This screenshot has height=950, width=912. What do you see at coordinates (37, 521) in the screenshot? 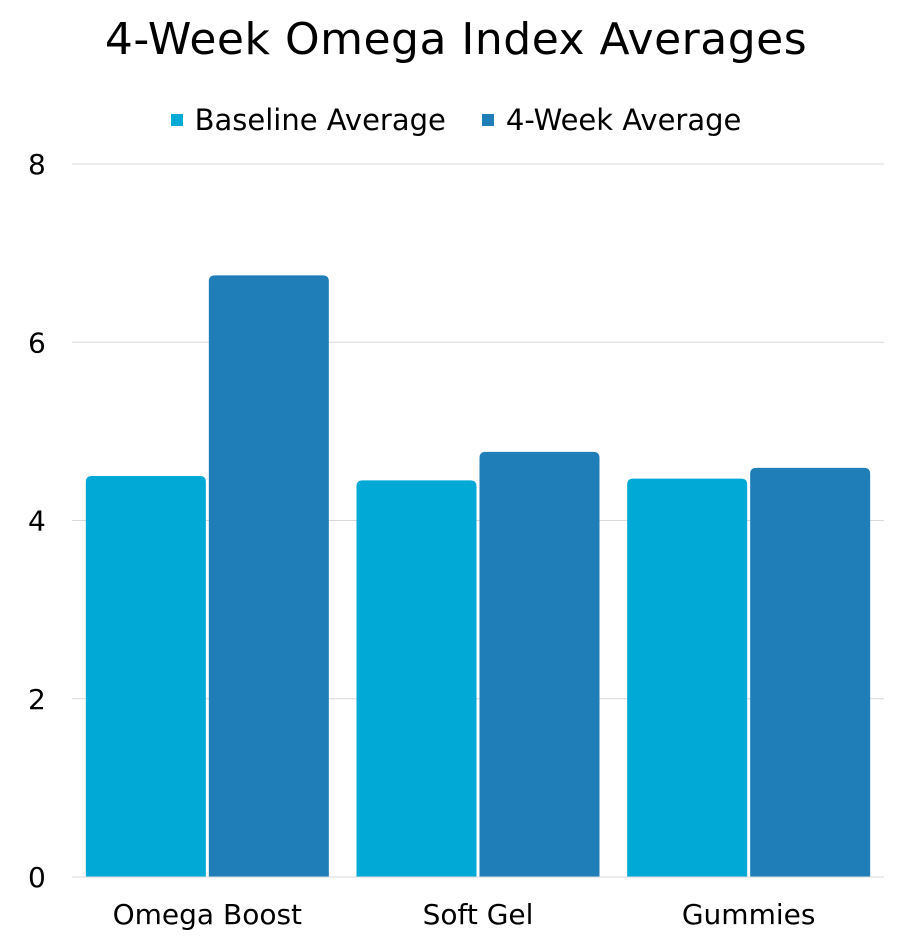
I see `y-tick-label: 4` at bounding box center [37, 521].